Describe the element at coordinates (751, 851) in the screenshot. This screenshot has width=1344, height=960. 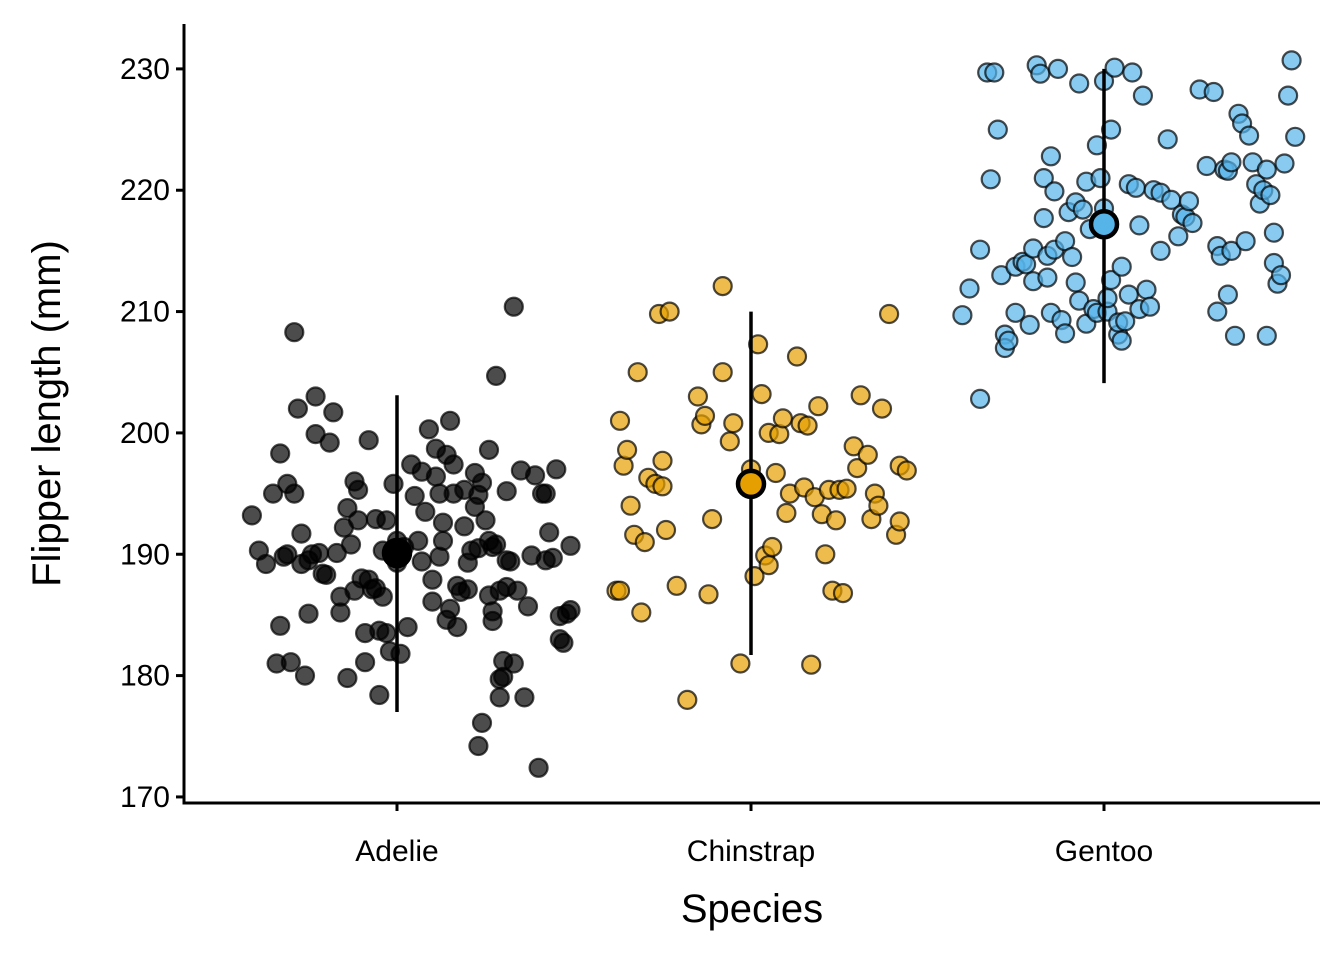
I see `x-tick-label: Chinstrap` at that location.